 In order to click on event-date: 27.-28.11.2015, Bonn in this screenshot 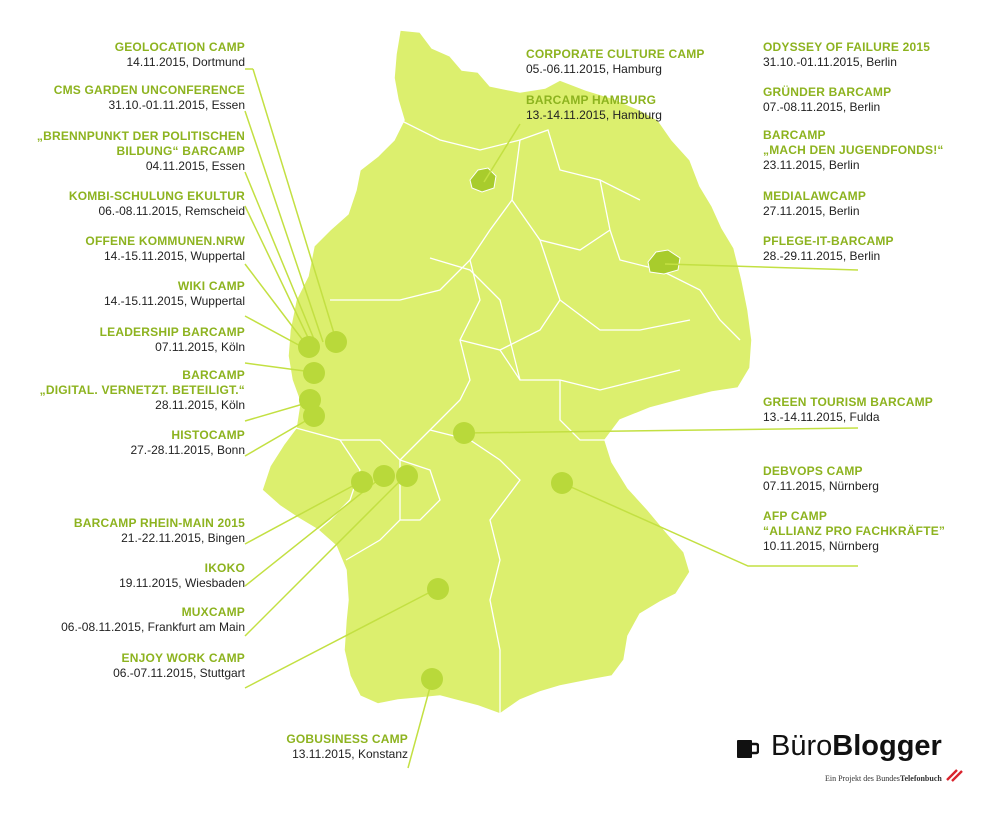, I will do `click(187, 450)`.